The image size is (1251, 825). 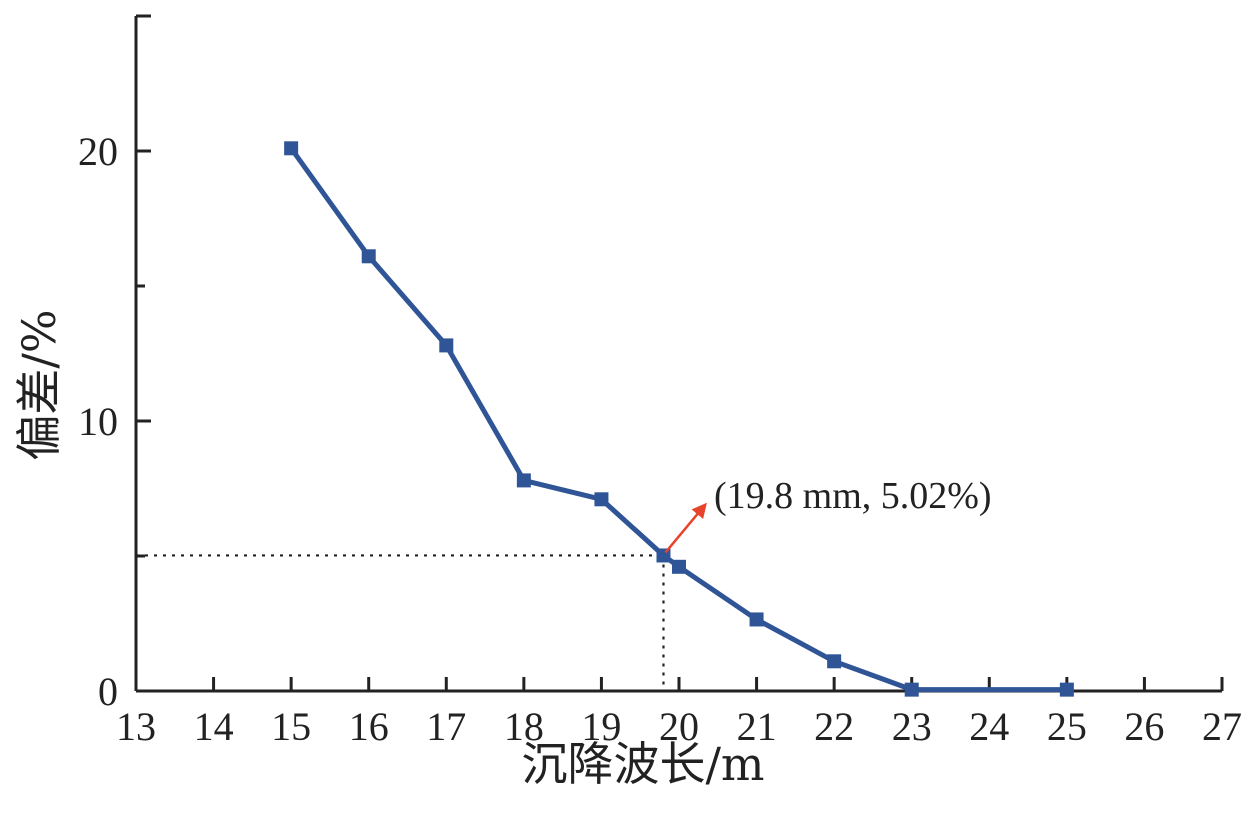 I want to click on x-tick-label: 22, so click(x=834, y=726).